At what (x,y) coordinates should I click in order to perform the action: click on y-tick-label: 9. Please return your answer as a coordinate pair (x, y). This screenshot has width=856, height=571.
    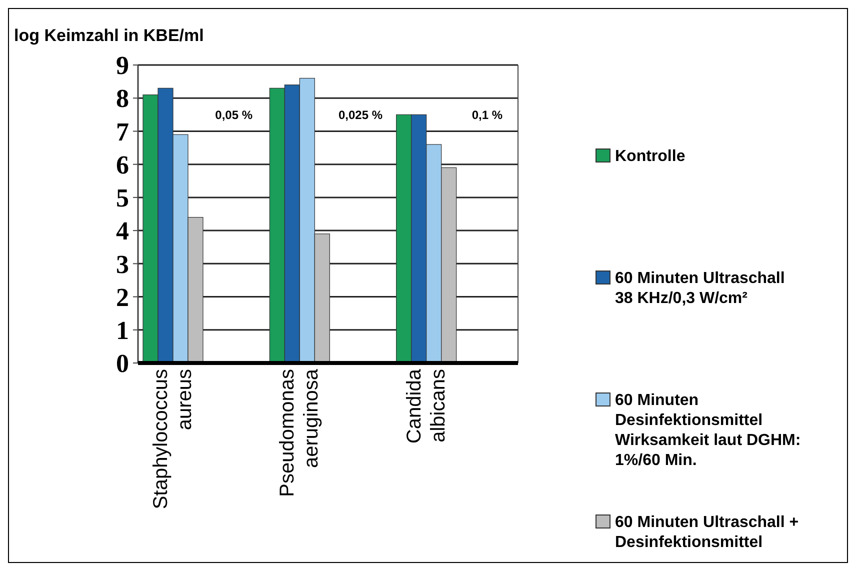
    Looking at the image, I should click on (122, 65).